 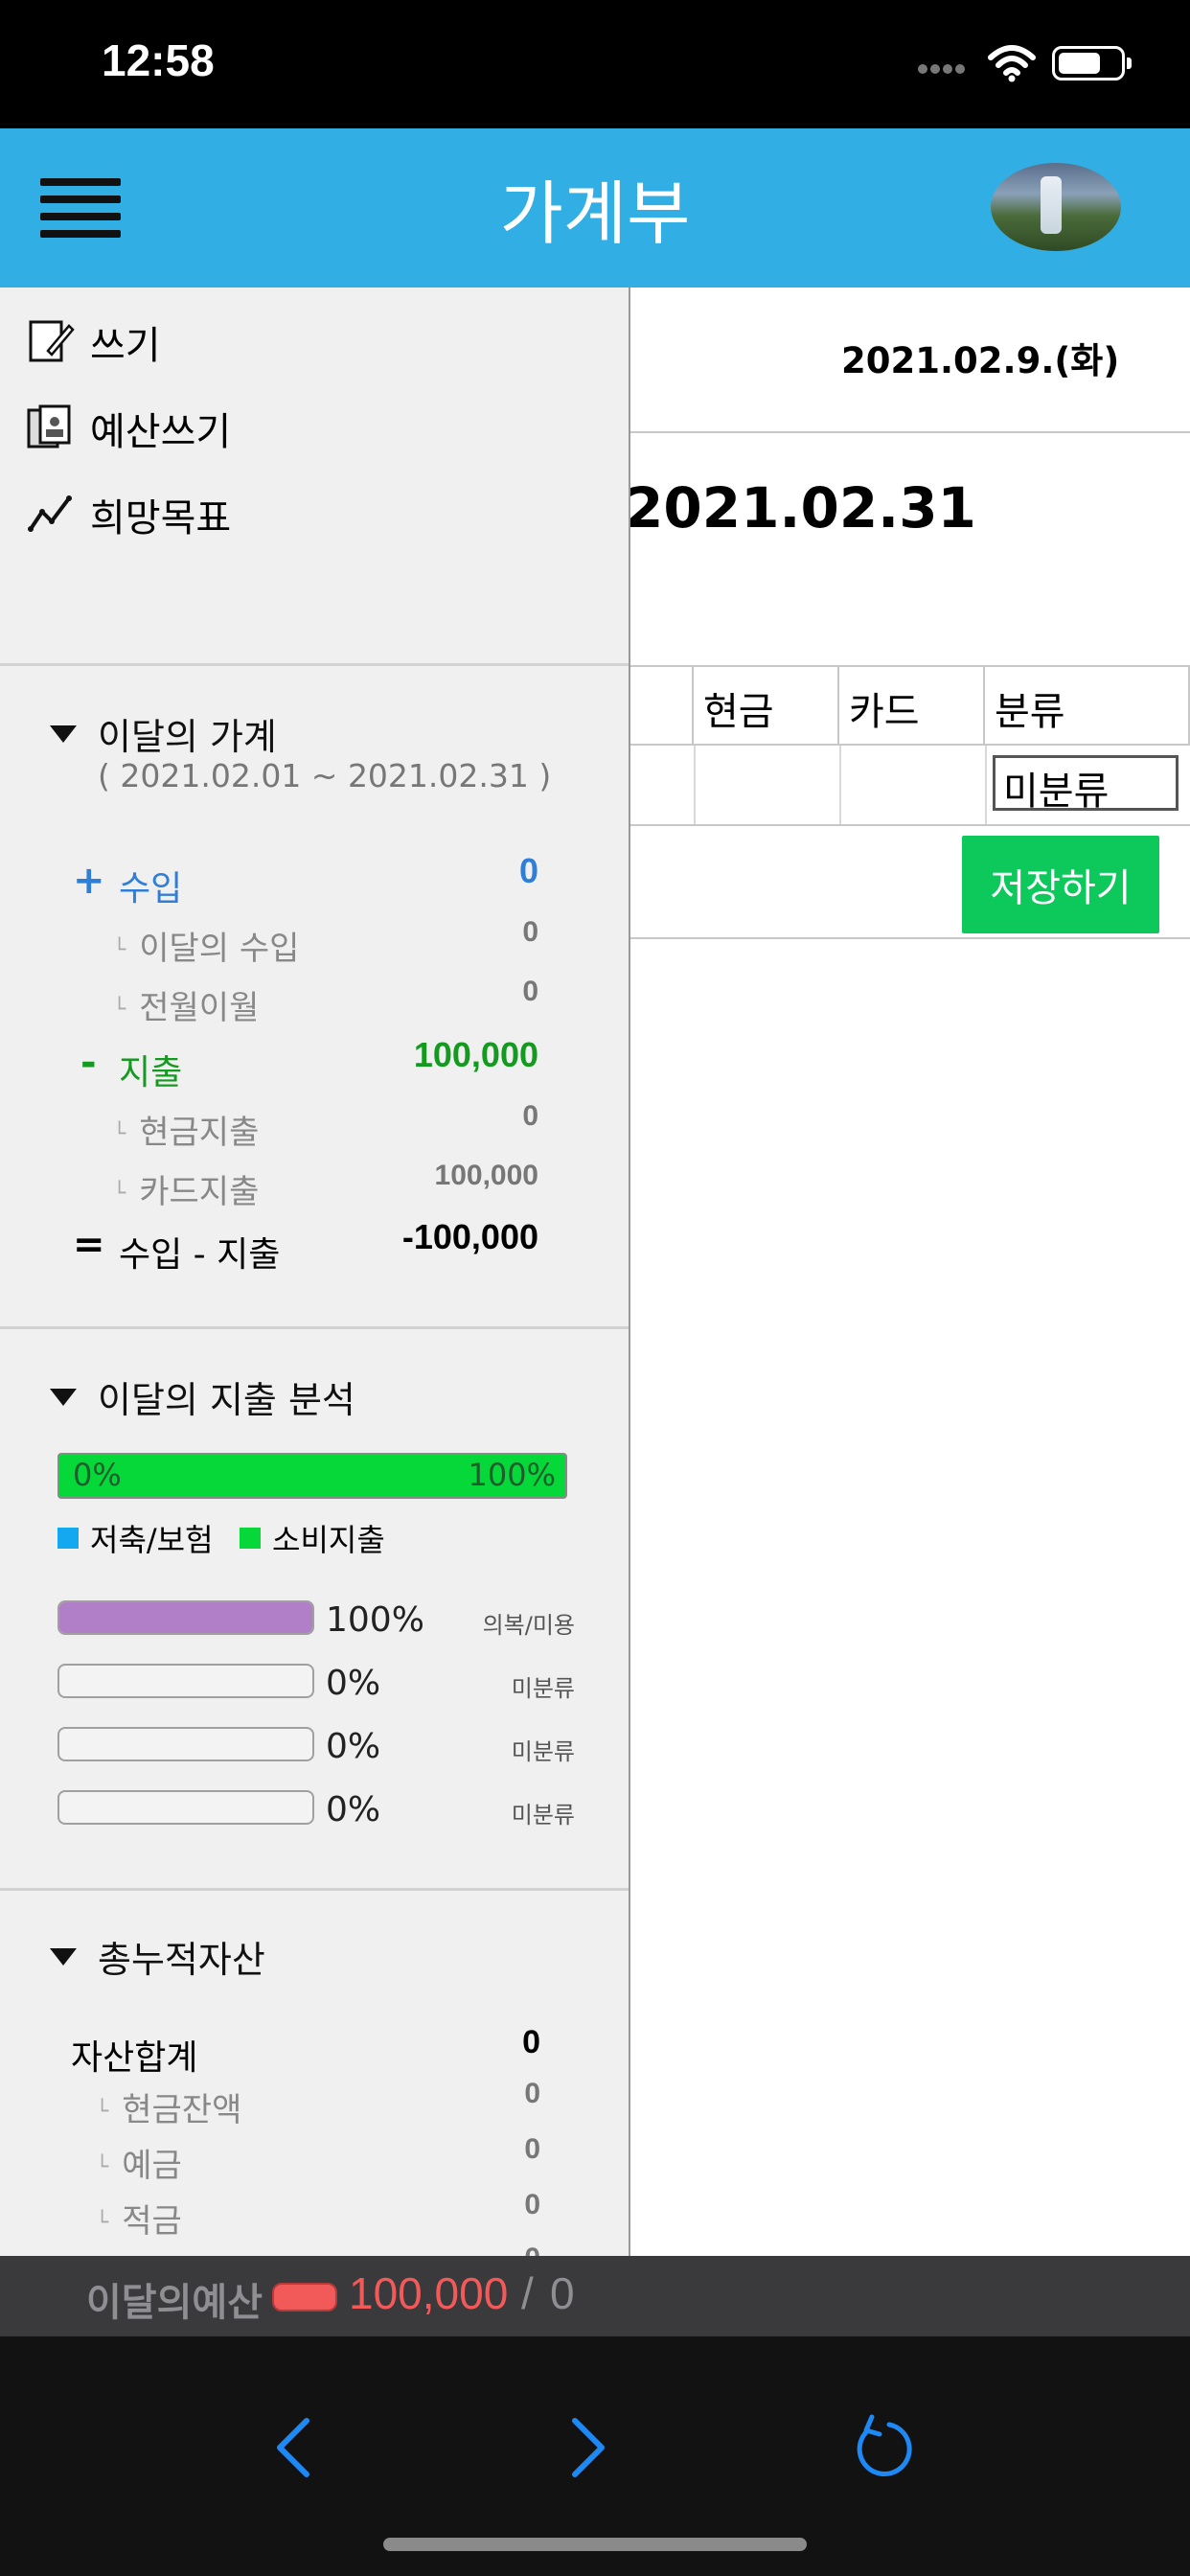 I want to click on budget-spent: 100,000, so click(x=429, y=2293).